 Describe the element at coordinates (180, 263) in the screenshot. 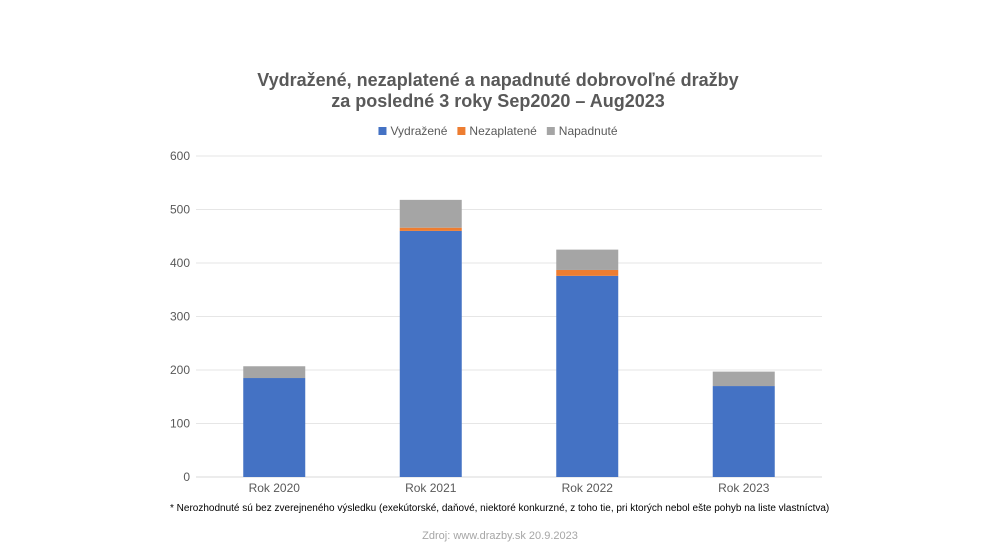

I see `y-tick-label: 400` at that location.